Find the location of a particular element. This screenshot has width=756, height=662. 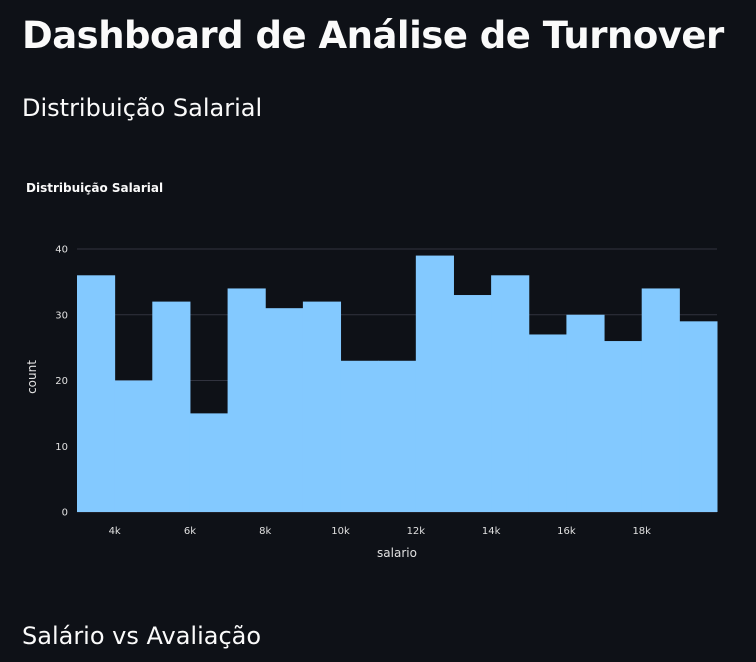

x-tick-label: 16k is located at coordinates (566, 531).